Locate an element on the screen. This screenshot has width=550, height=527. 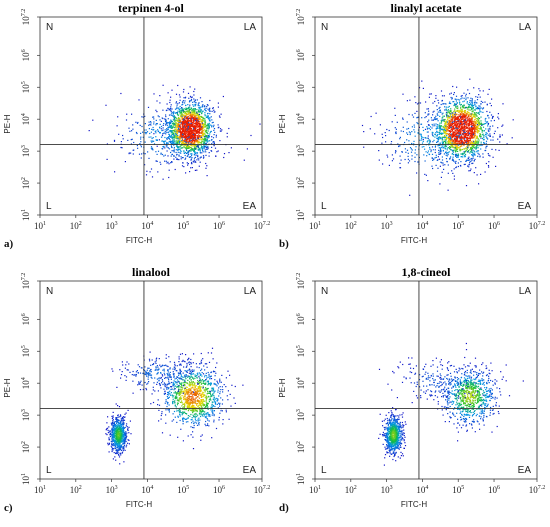
x-tick-label: 107.2 is located at coordinates (537, 226).